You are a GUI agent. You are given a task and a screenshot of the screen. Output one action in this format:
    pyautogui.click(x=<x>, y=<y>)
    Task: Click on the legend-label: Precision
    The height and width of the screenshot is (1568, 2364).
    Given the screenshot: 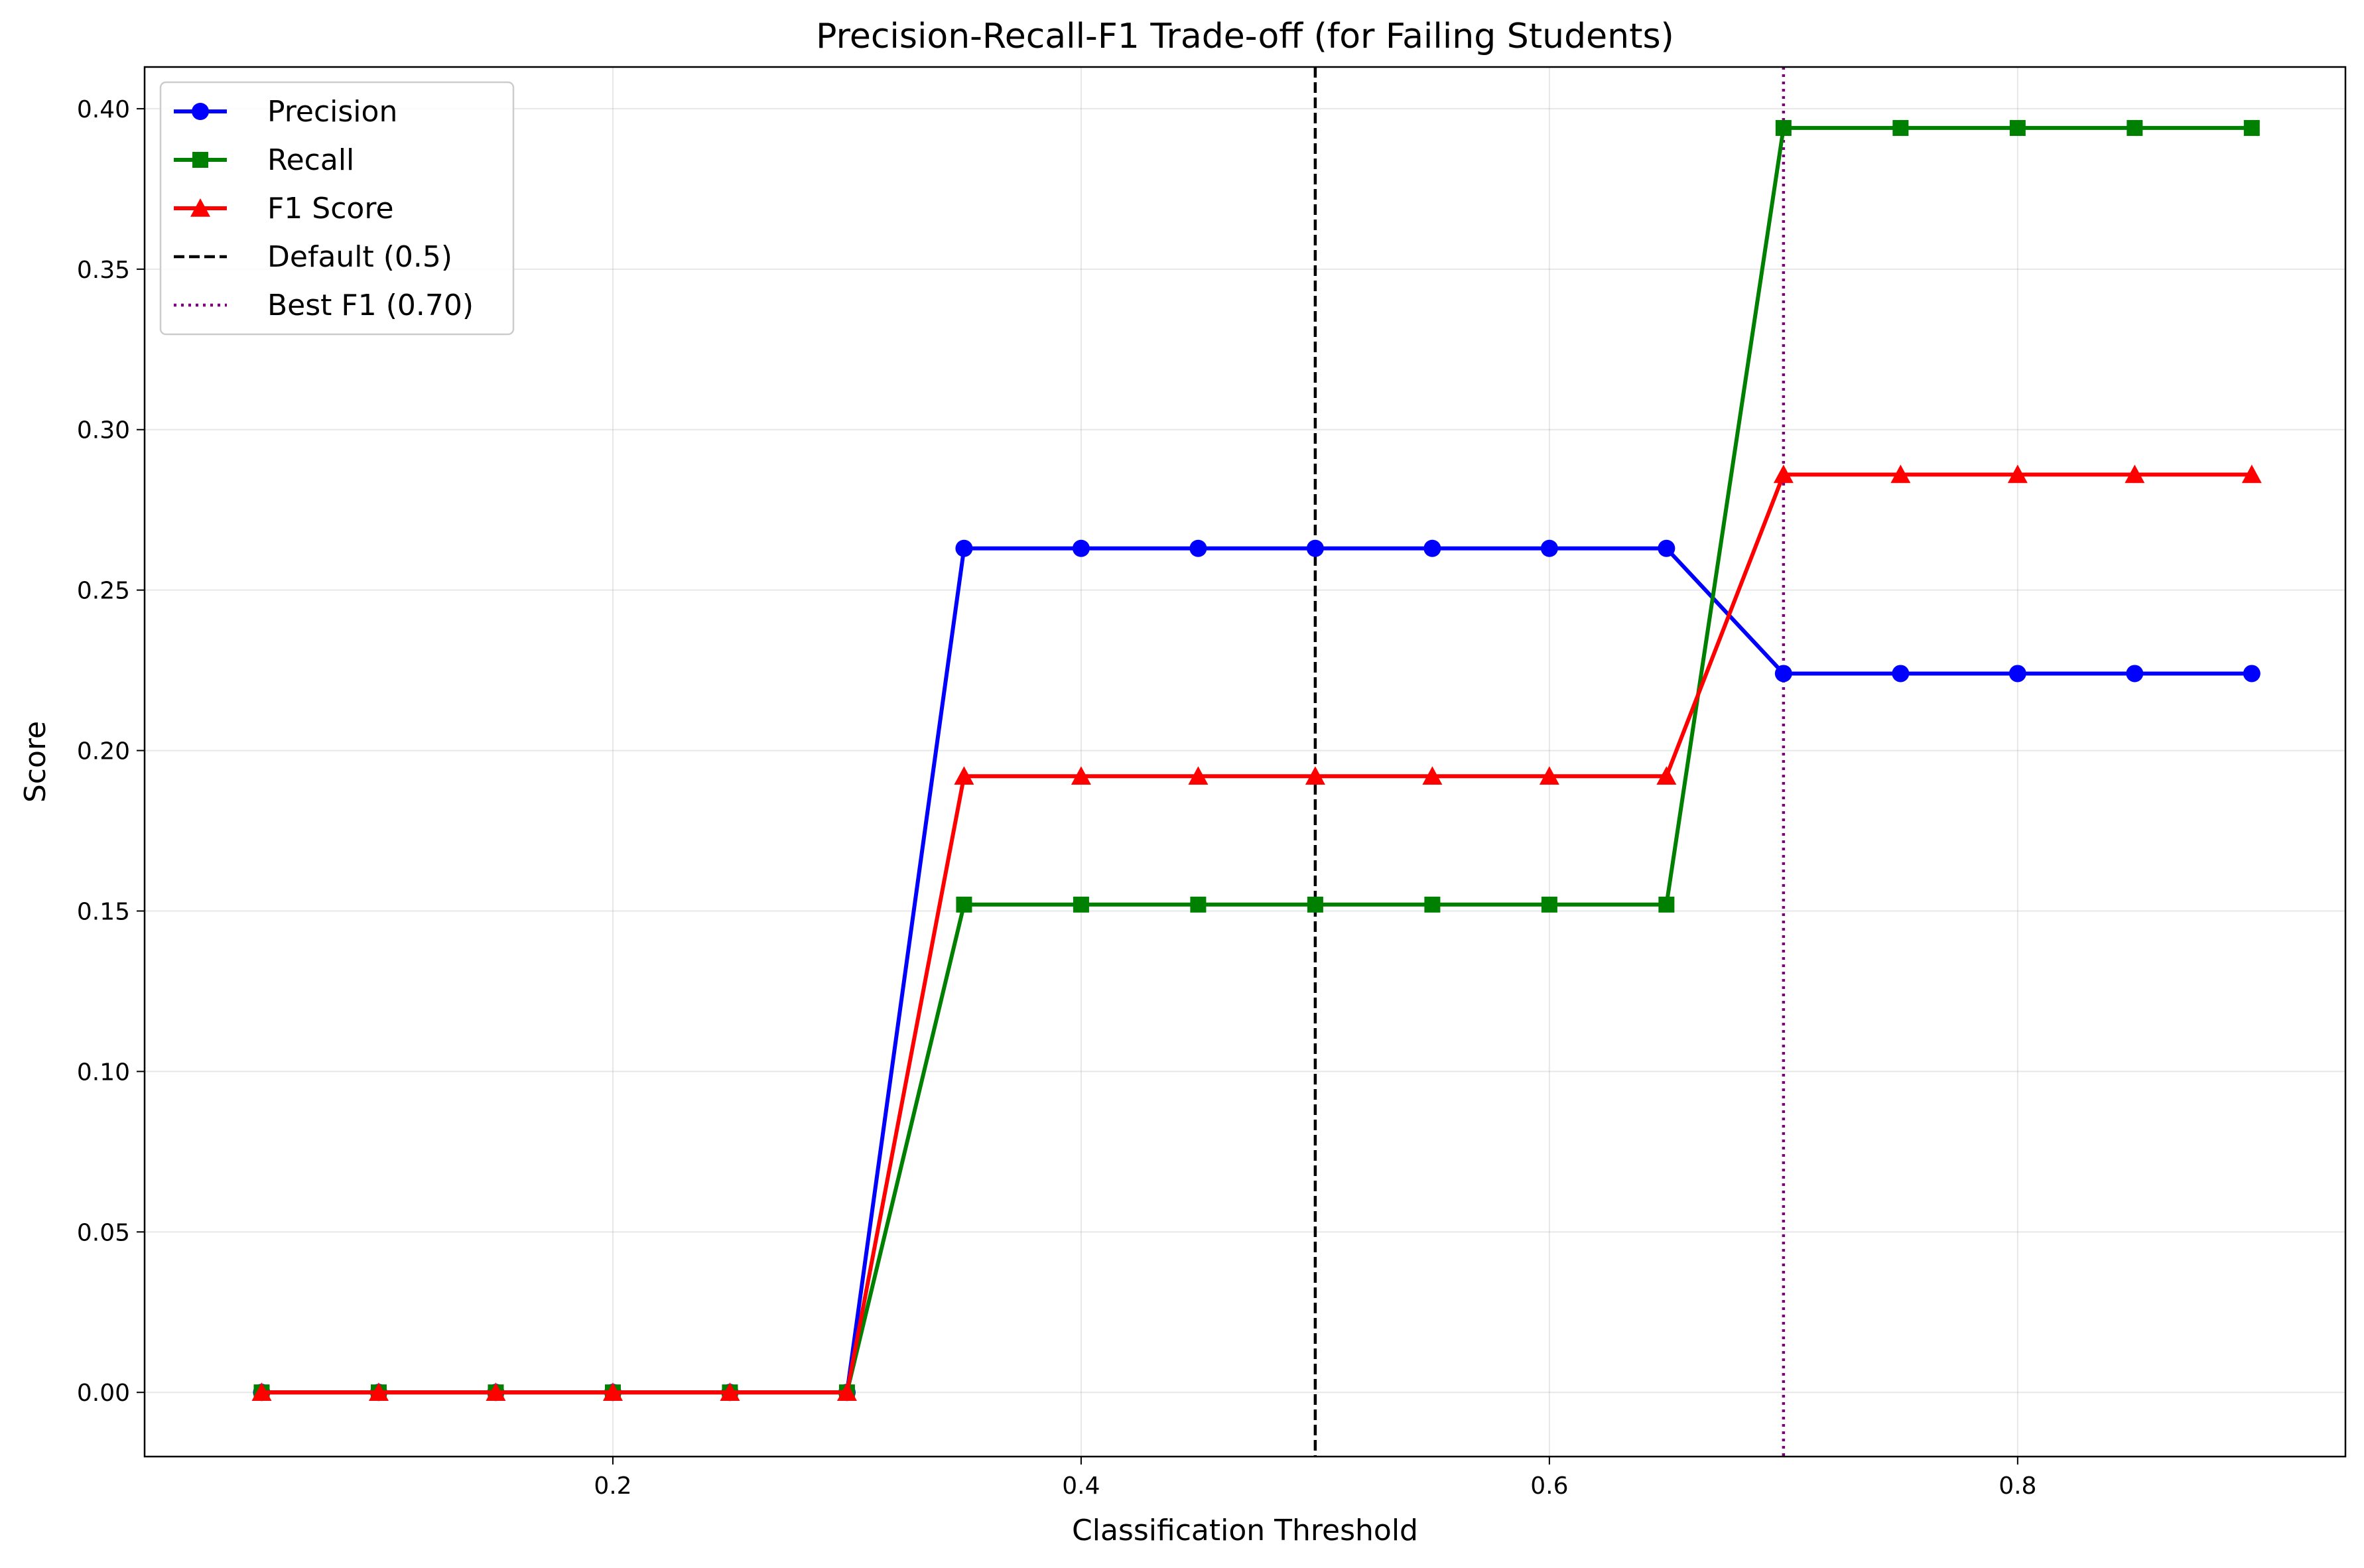 What is the action you would take?
    pyautogui.click(x=332, y=112)
    